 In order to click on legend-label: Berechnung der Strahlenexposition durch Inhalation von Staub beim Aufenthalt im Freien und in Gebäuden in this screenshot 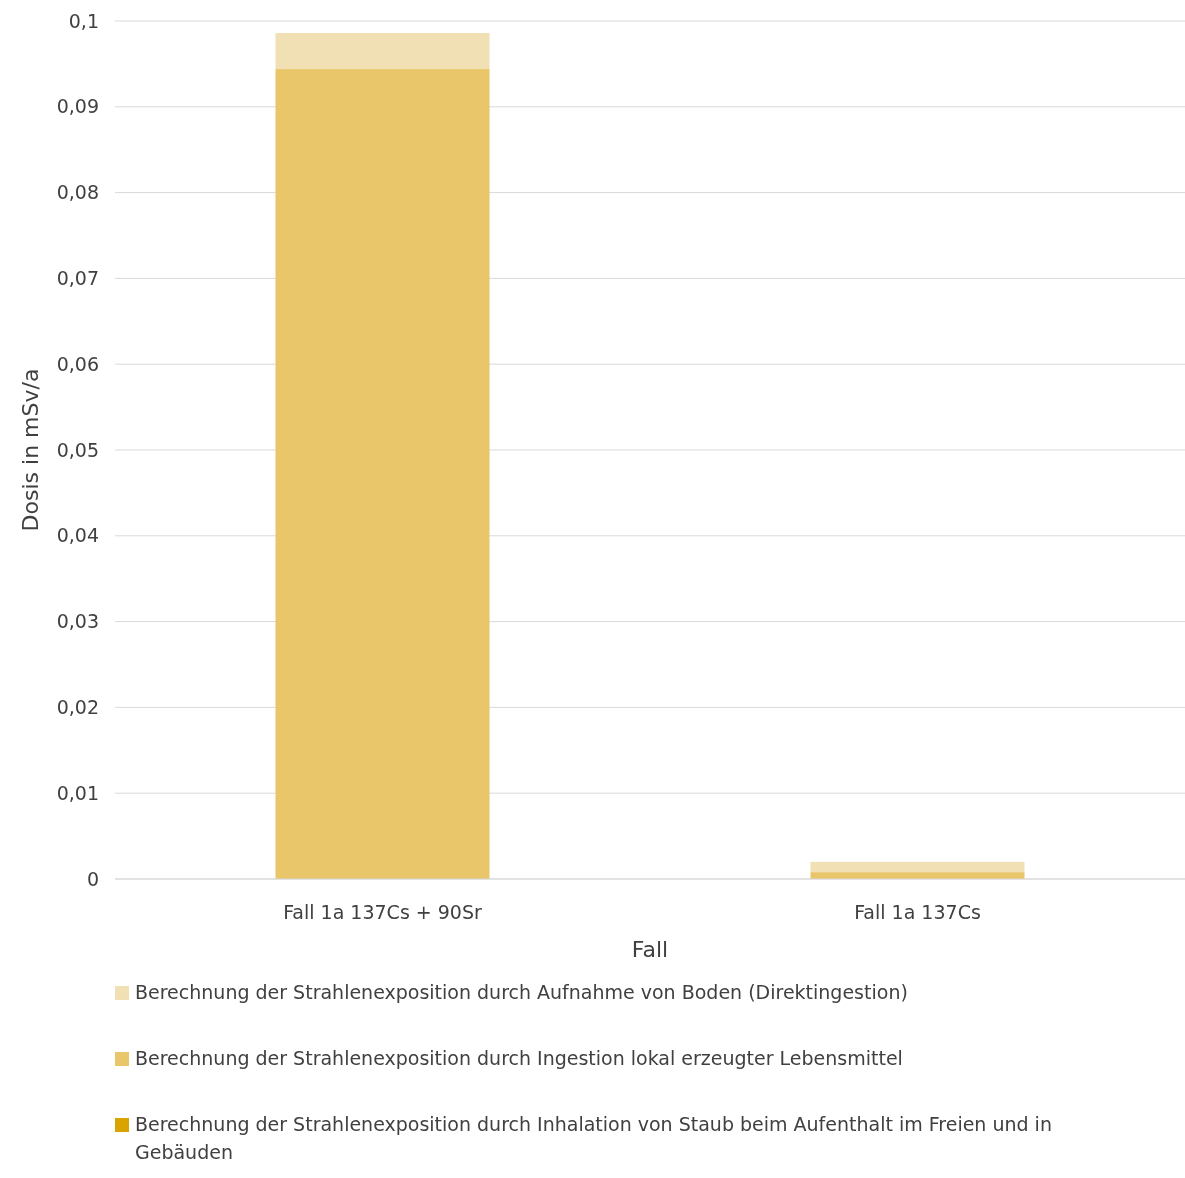, I will do `click(594, 1138)`.